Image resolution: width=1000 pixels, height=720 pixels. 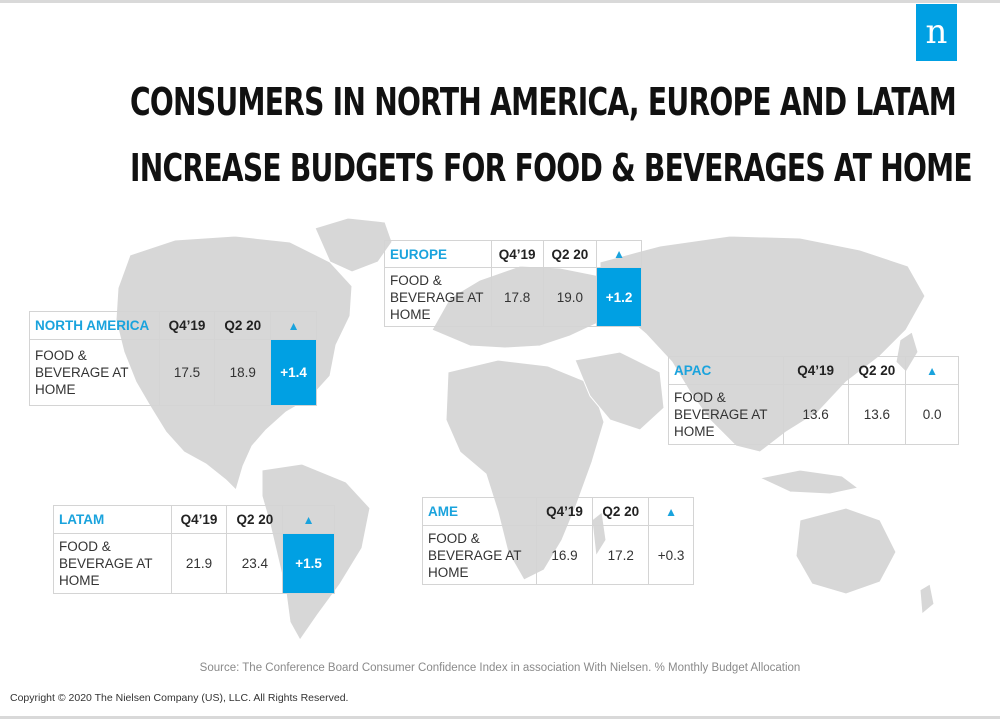 I want to click on region-name: NORTH AMERICA, so click(x=94, y=325).